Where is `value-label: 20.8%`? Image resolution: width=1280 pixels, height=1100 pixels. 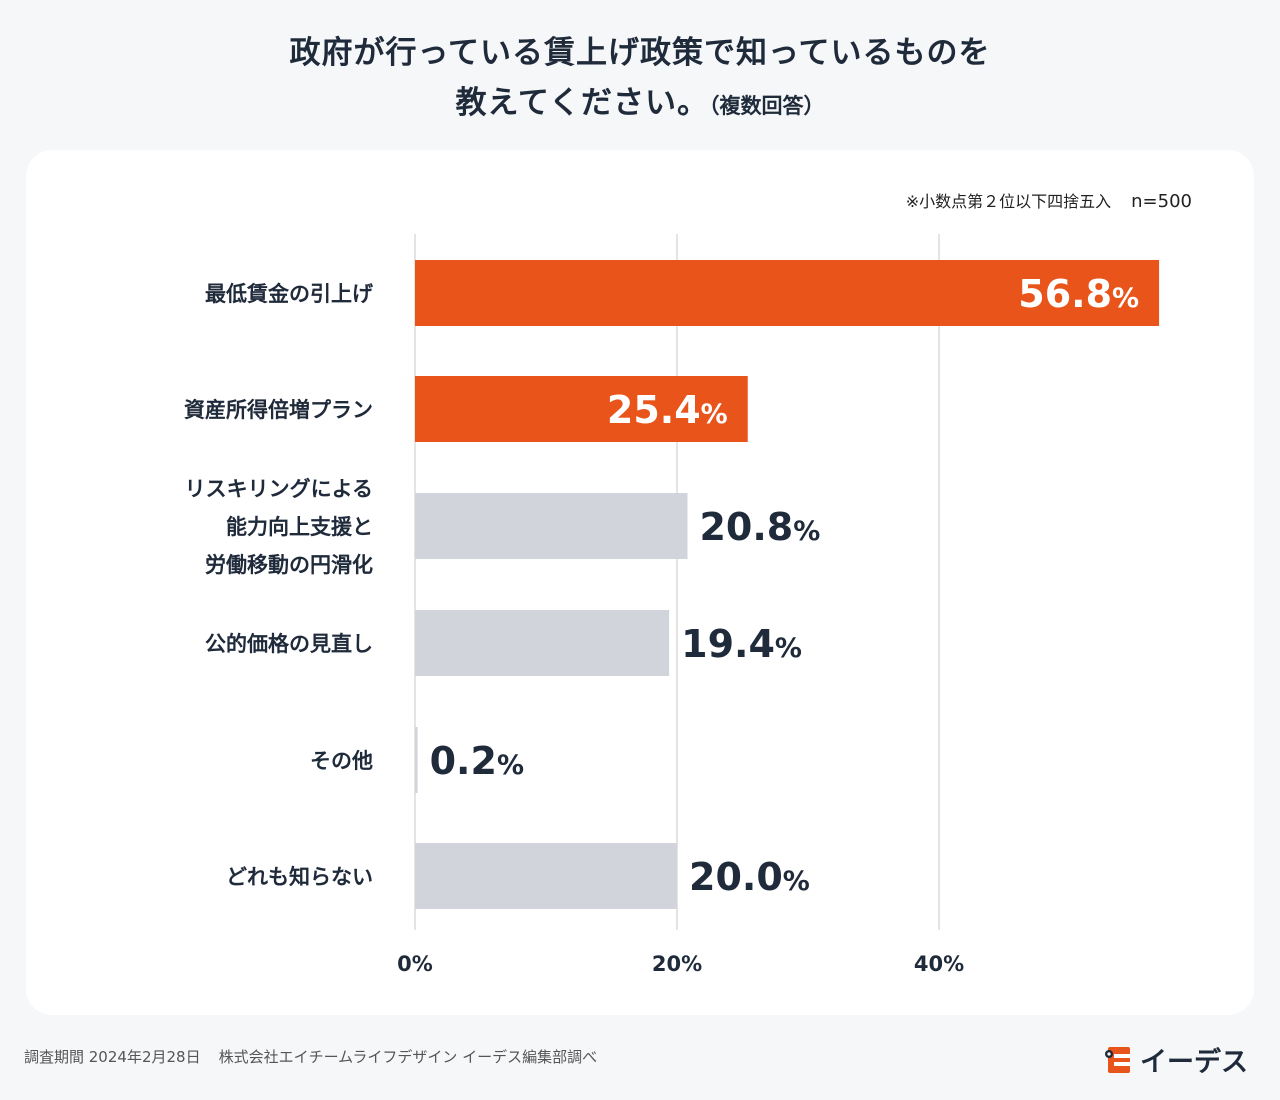
value-label: 20.8% is located at coordinates (759, 527).